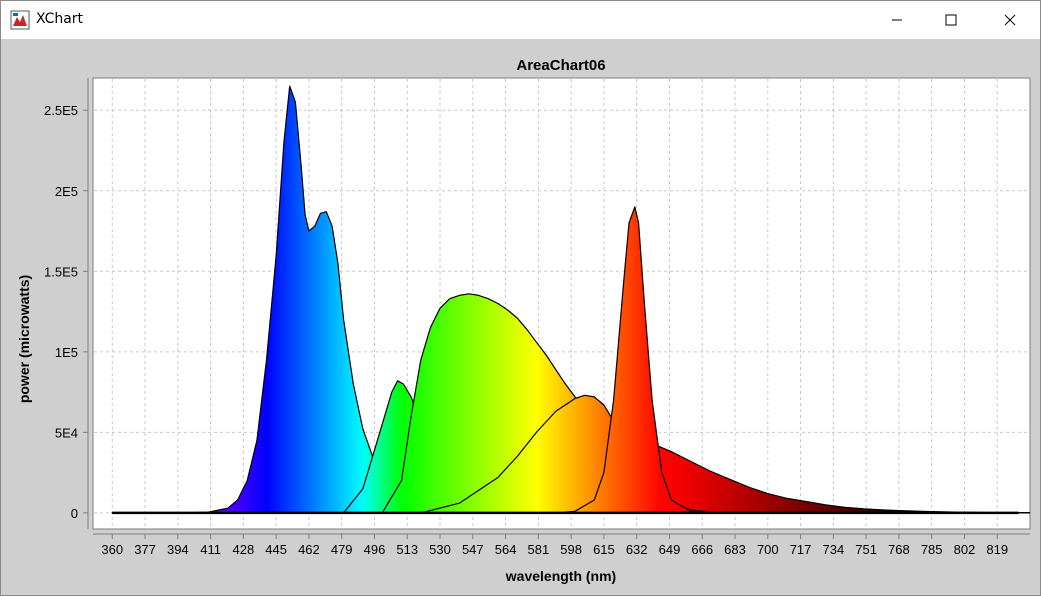 The width and height of the screenshot is (1041, 600). I want to click on x-tick-label: 360, so click(112, 549).